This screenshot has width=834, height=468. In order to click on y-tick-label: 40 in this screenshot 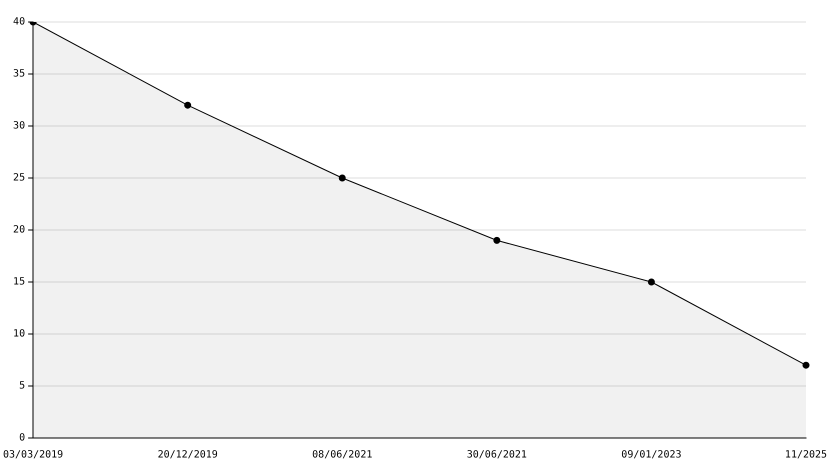, I will do `click(19, 22)`.